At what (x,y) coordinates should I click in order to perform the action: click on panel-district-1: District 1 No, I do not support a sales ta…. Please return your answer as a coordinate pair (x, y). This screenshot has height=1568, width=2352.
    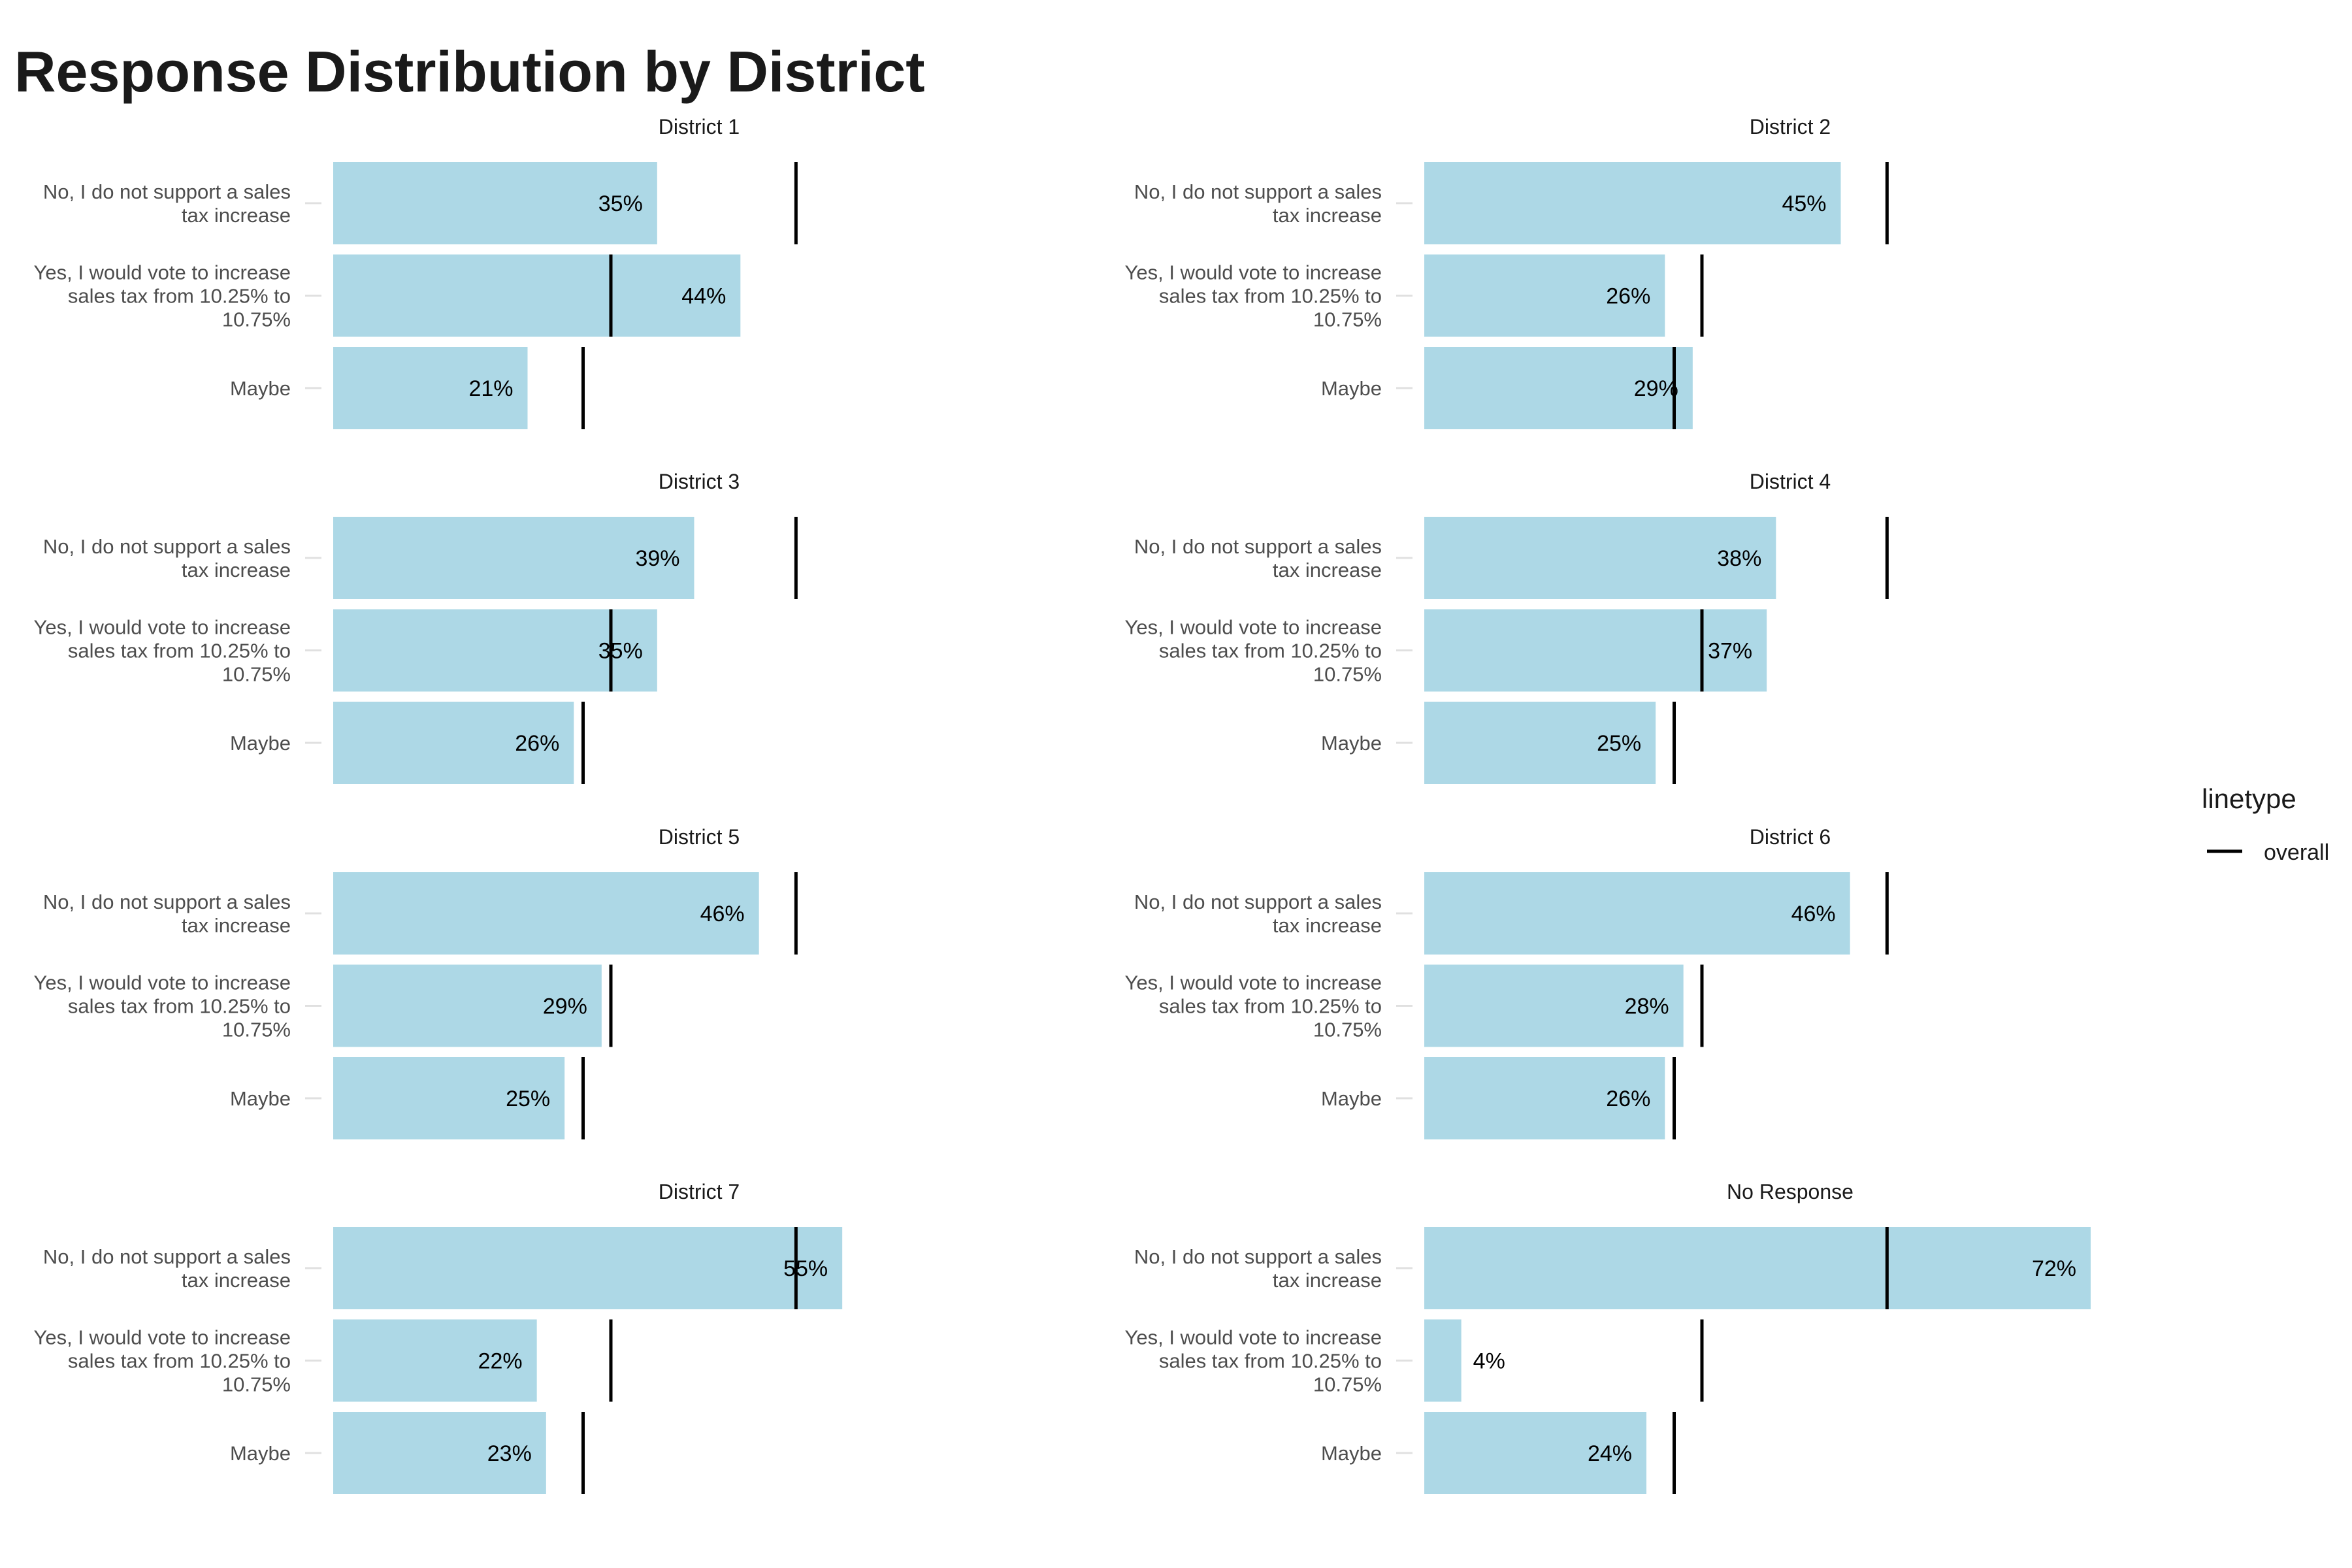
    Looking at the image, I should click on (416, 272).